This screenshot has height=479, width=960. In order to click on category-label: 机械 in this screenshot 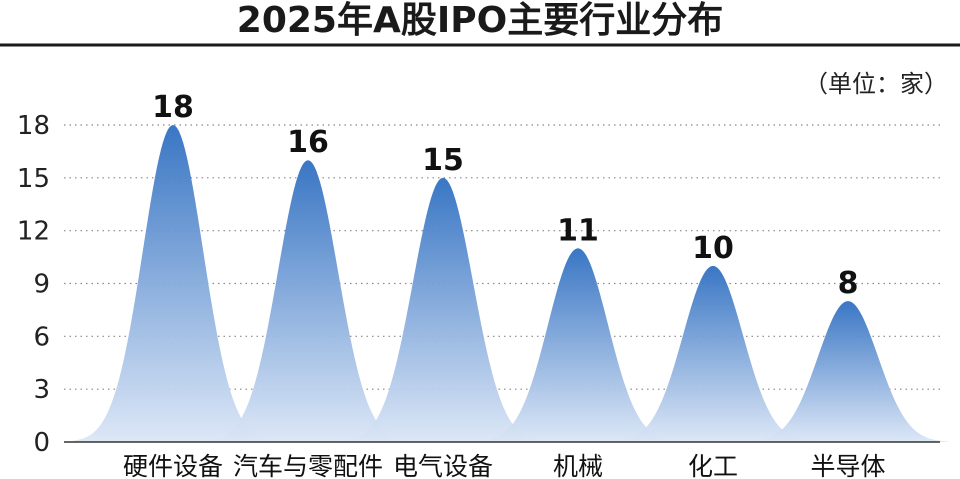, I will do `click(578, 465)`.